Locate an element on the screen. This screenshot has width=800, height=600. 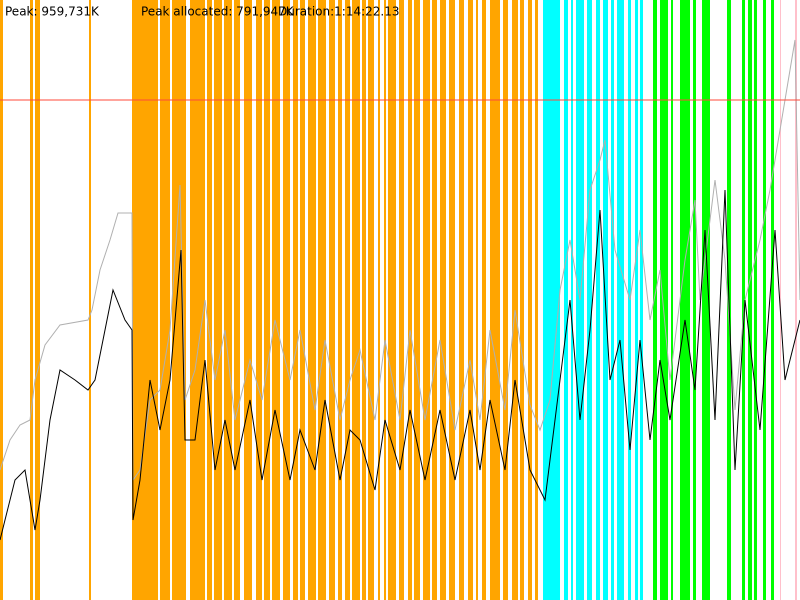
peak-allocated-stat: Peak allocated: 791,947K is located at coordinates (218, 12).